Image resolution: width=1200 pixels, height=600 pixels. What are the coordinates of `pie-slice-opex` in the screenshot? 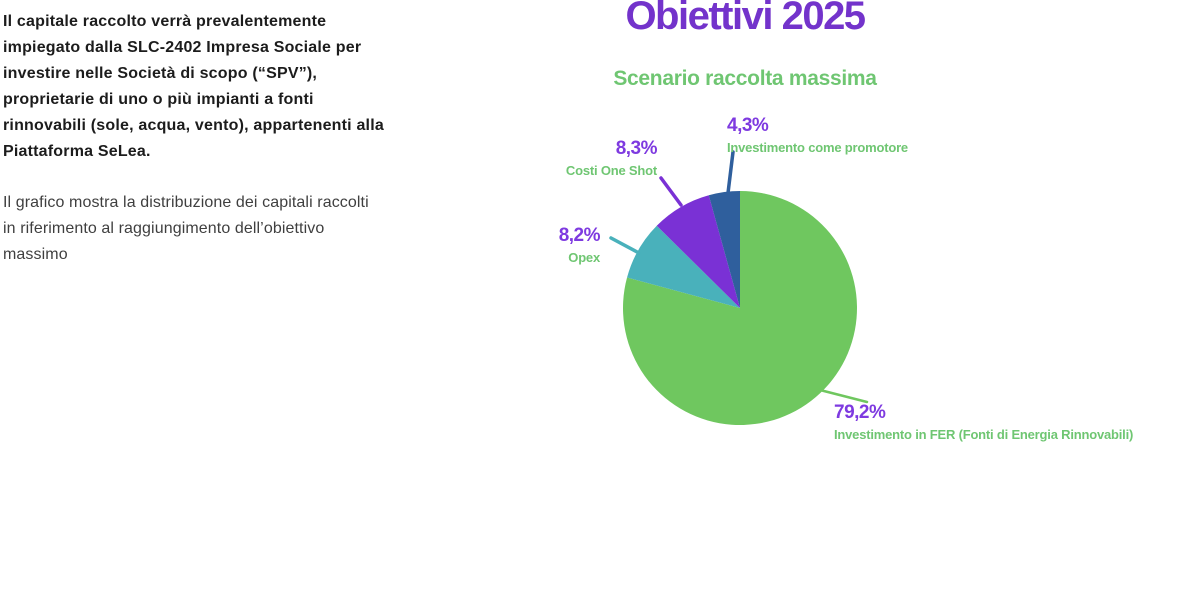 It's located at (683, 266).